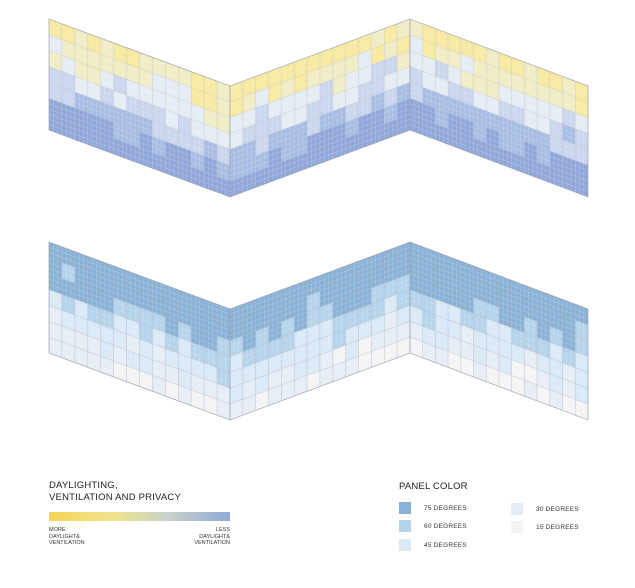 The height and width of the screenshot is (588, 635). What do you see at coordinates (67, 543) in the screenshot?
I see `left-label-line3: VENTILATION` at bounding box center [67, 543].